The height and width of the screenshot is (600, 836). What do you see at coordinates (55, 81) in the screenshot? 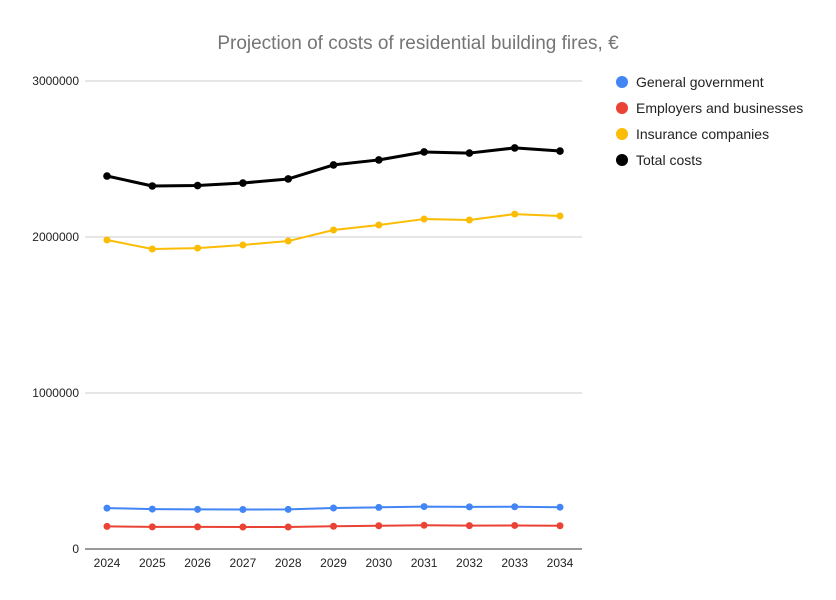
I see `y-tick-label: 3000000` at bounding box center [55, 81].